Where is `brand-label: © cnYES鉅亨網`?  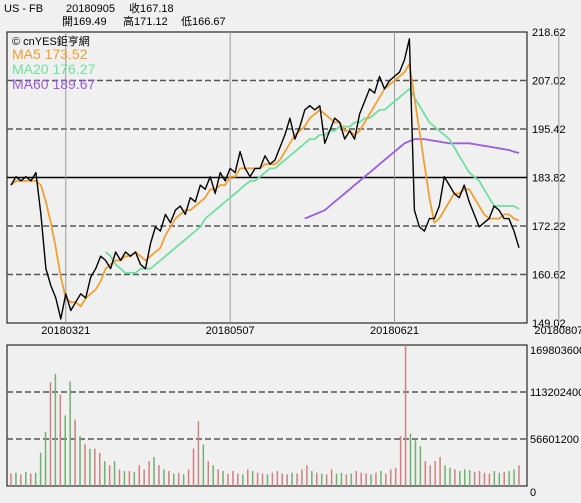 brand-label: © cnYES鉅亨網 is located at coordinates (51, 42).